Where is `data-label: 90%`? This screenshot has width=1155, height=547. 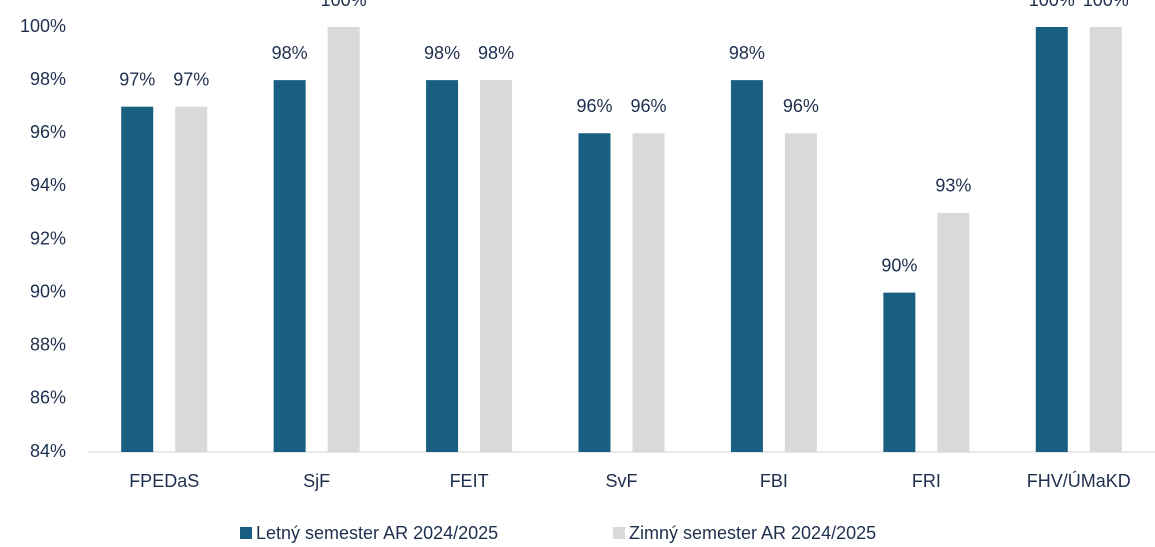 data-label: 90% is located at coordinates (899, 265).